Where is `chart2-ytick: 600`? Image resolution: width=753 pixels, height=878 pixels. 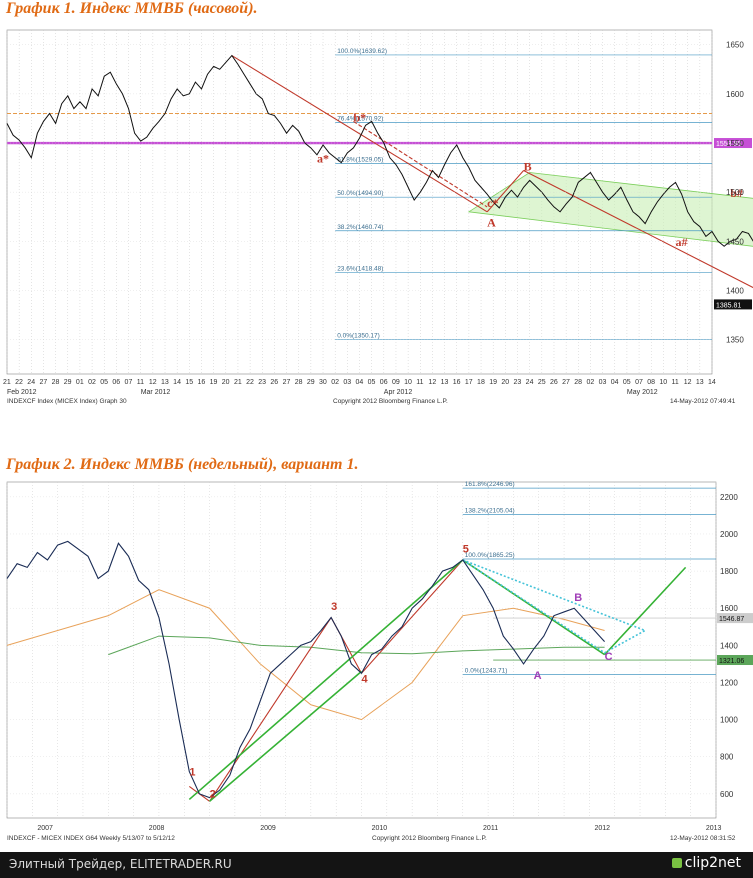 chart2-ytick: 600 is located at coordinates (727, 794).